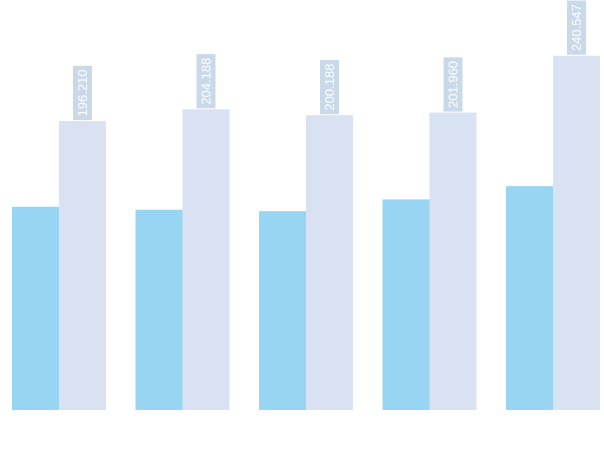 The image size is (604, 453). I want to click on data-label-1: 196.210, so click(82, 92).